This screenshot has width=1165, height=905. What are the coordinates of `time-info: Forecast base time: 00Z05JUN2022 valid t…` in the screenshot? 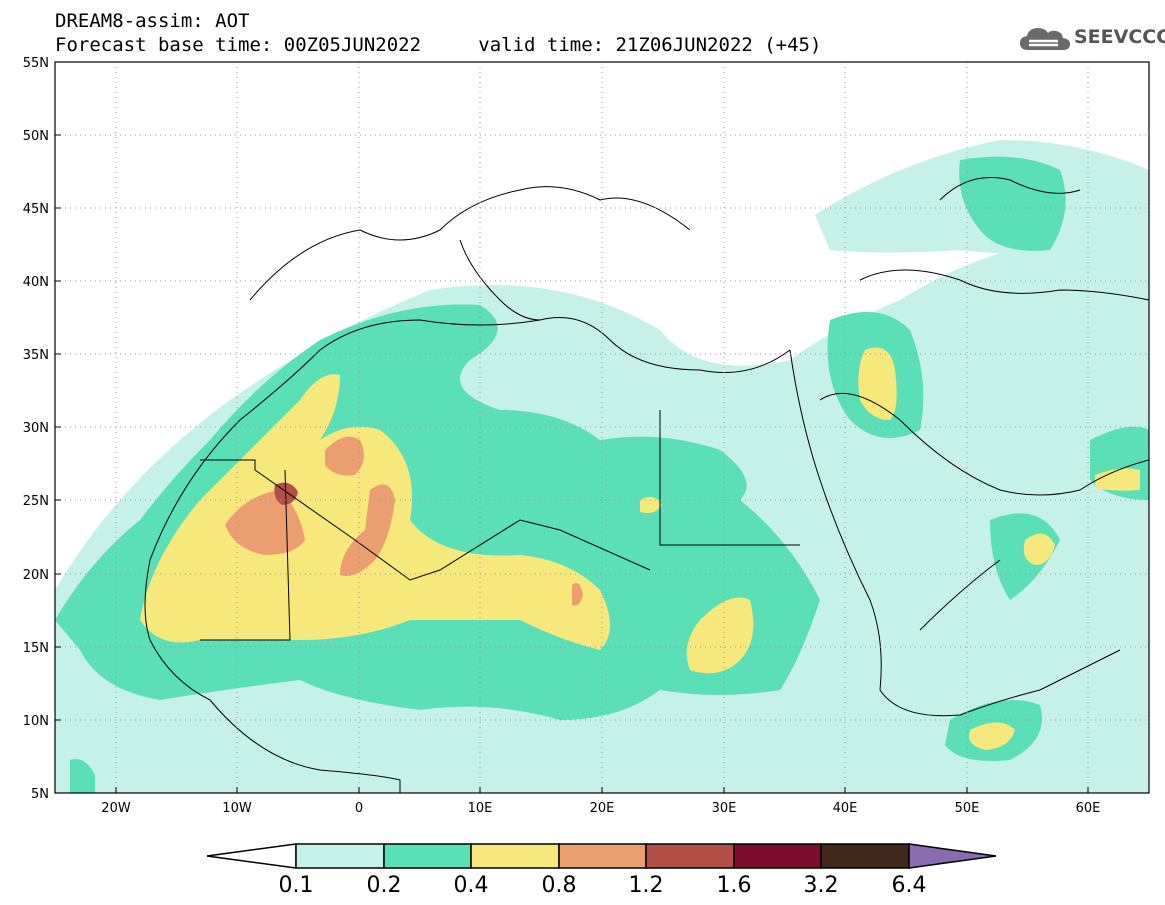 It's located at (438, 45).